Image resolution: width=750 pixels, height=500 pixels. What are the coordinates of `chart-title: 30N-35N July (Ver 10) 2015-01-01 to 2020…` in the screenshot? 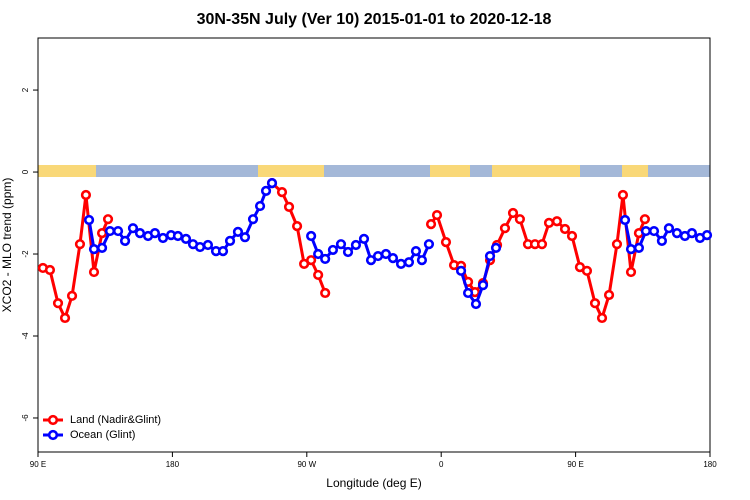 It's located at (374, 19).